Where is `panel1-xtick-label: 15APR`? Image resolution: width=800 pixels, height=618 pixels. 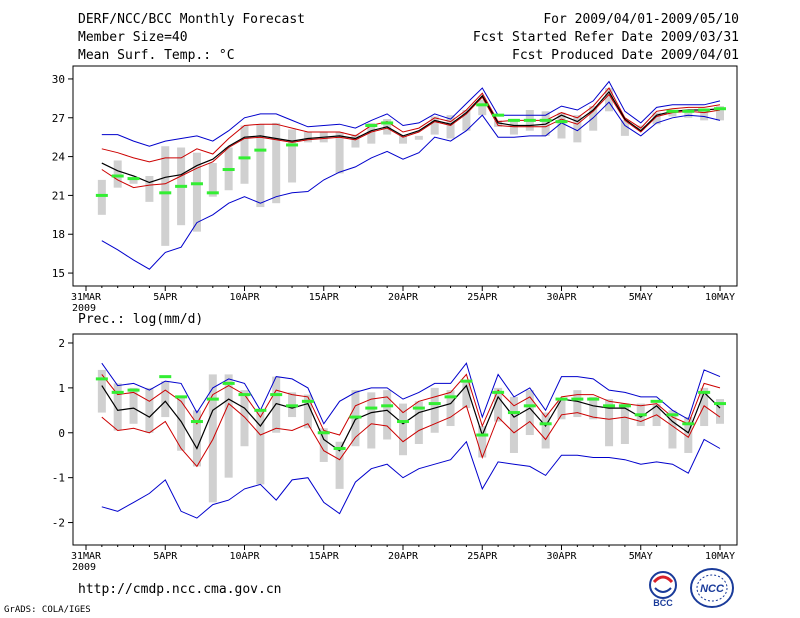 panel1-xtick-label: 15APR is located at coordinates (324, 297).